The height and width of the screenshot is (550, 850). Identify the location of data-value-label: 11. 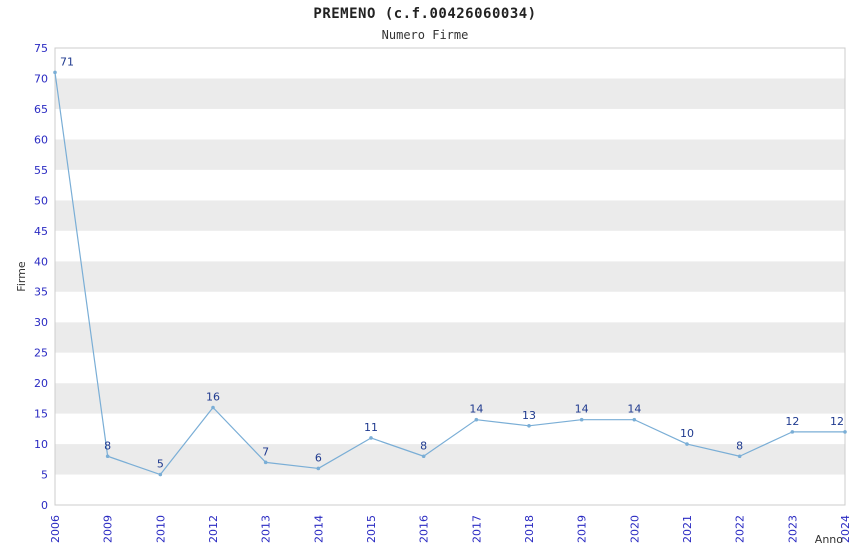
(371, 427).